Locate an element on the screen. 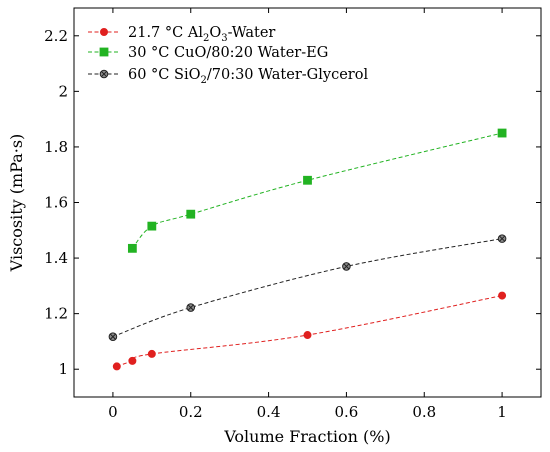 Image resolution: width=550 pixels, height=452 pixels. x-tick-label: 0.2 is located at coordinates (191, 412).